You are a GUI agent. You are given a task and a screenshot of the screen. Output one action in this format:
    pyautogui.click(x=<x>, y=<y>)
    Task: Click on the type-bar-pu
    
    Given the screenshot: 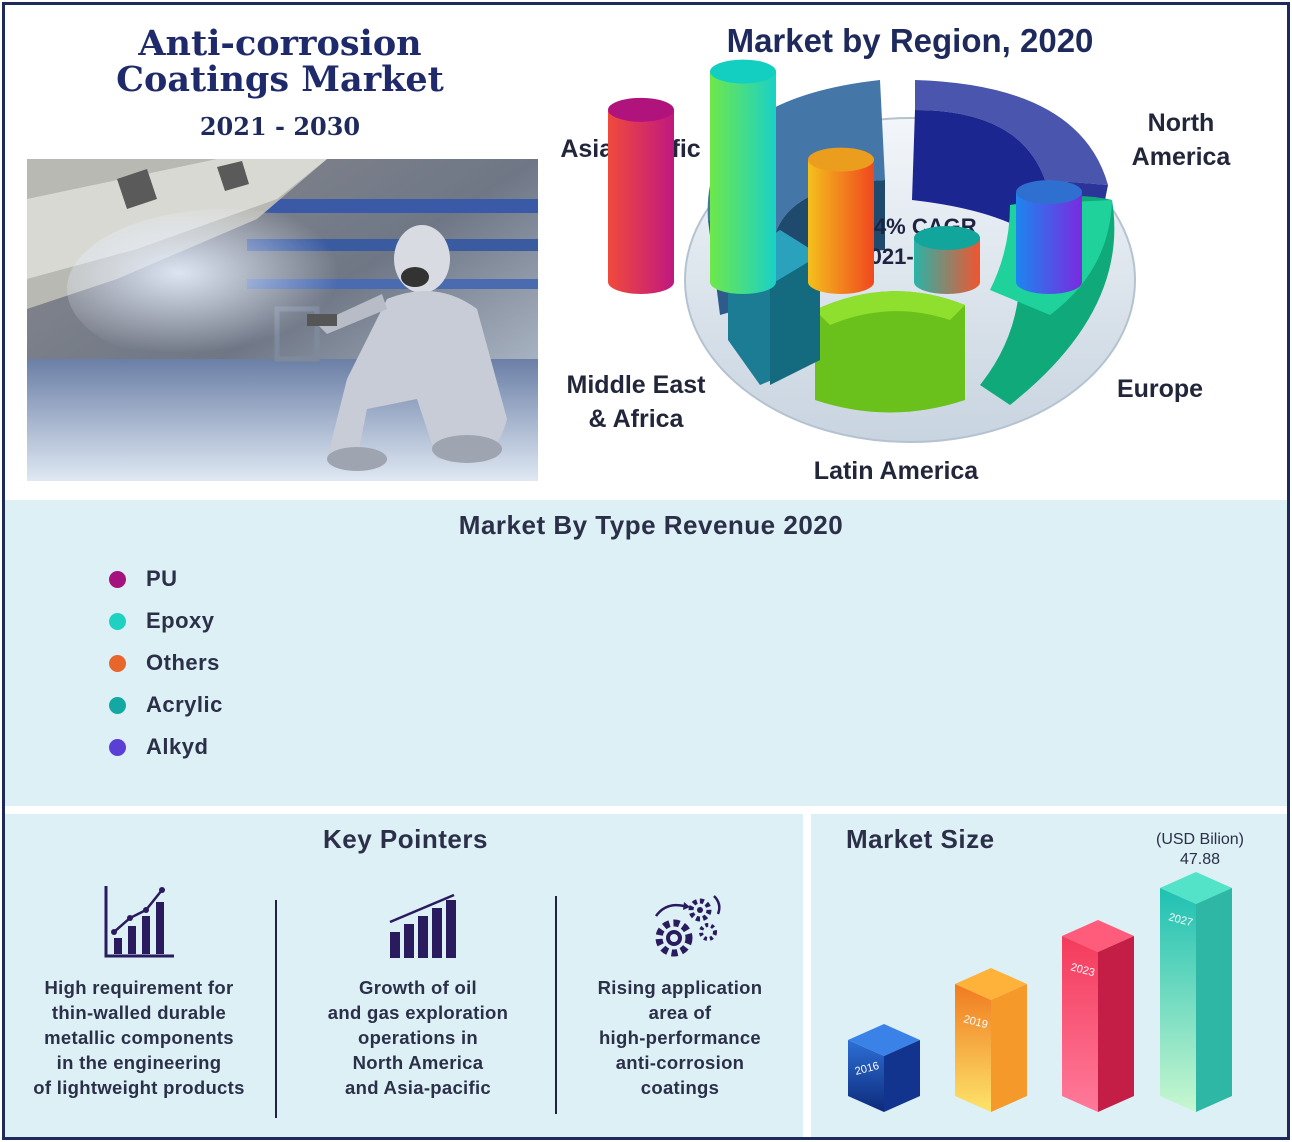 What is the action you would take?
    pyautogui.click(x=641, y=196)
    